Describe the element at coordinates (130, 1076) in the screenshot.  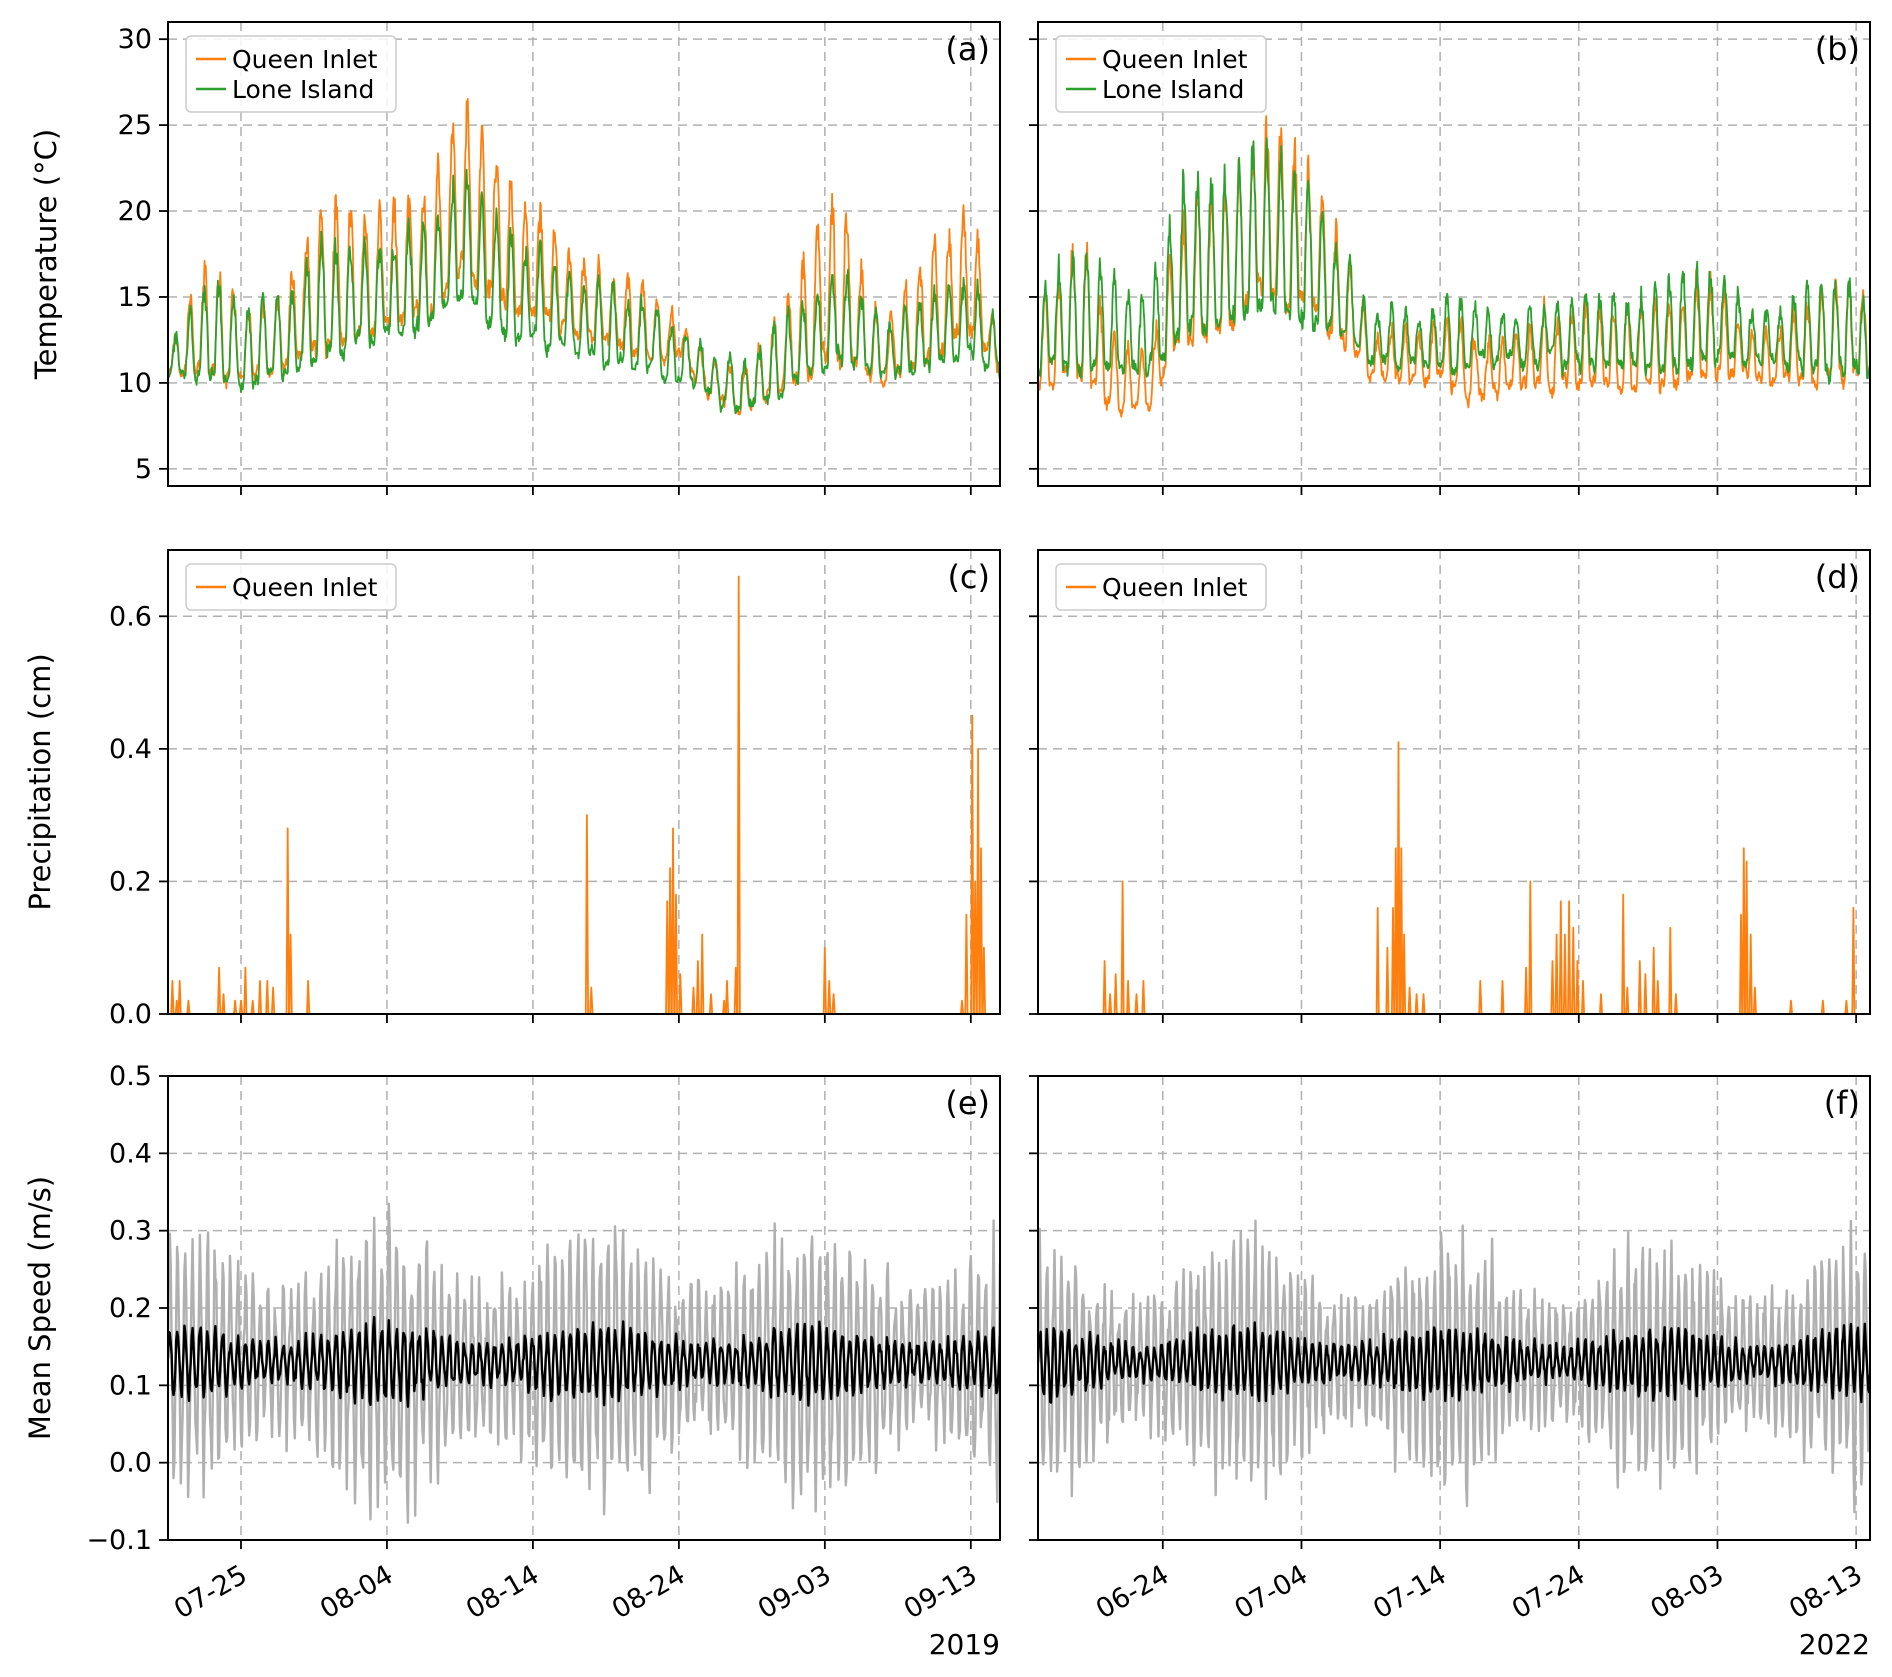
I see `y-tick-label: 0.5` at that location.